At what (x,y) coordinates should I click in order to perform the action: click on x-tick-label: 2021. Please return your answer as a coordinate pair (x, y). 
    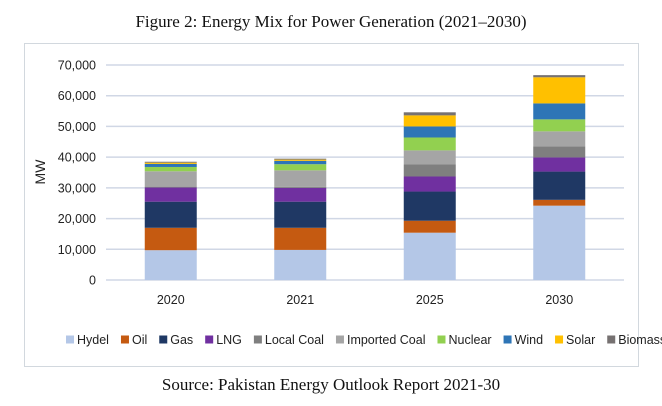
    Looking at the image, I should click on (300, 300).